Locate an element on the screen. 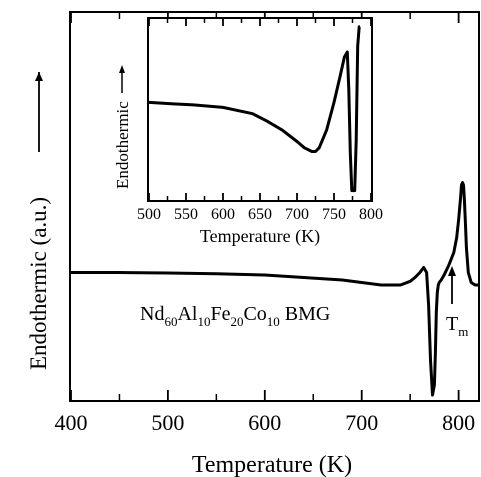 The image size is (481, 477). inset-y-axis-label: Endothermic is located at coordinates (122, 145).